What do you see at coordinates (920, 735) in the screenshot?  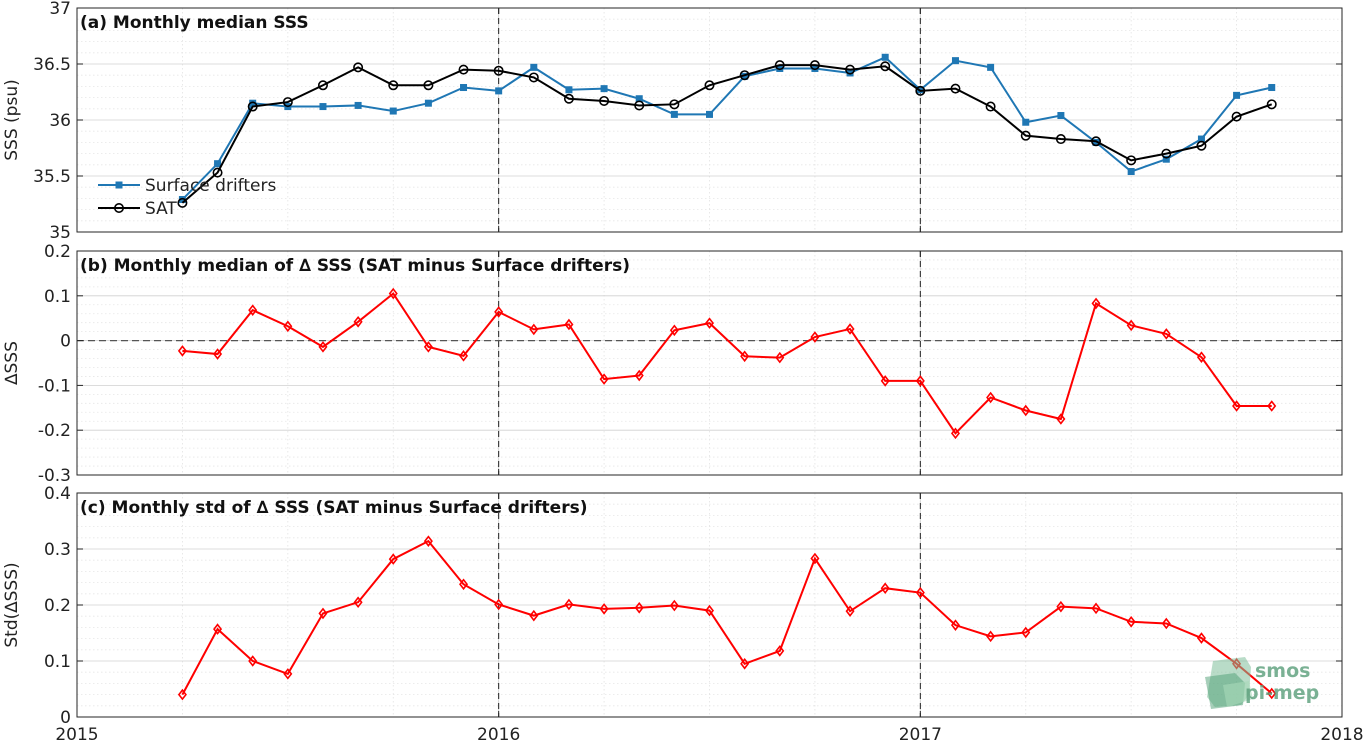 I see `x-tick-label: 2017` at bounding box center [920, 735].